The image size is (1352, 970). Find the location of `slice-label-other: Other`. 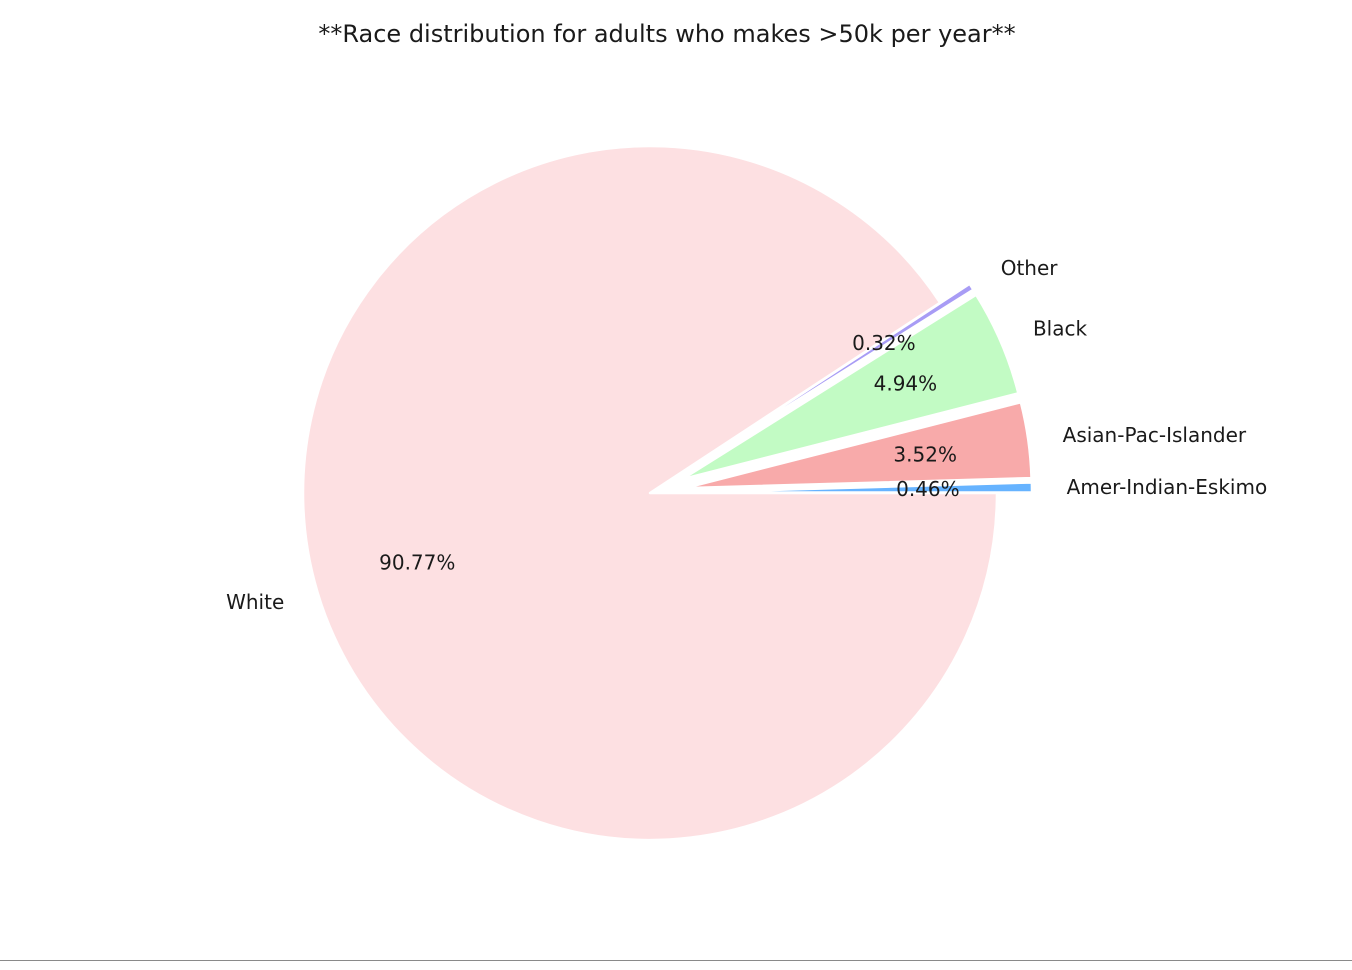

slice-label-other: Other is located at coordinates (1030, 268).